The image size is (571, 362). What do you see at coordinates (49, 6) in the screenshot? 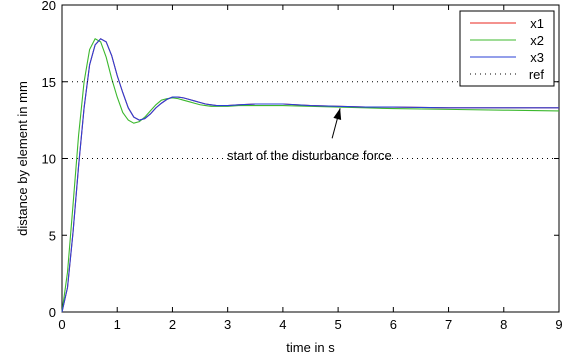
I see `y-tick-label: 20` at bounding box center [49, 6].